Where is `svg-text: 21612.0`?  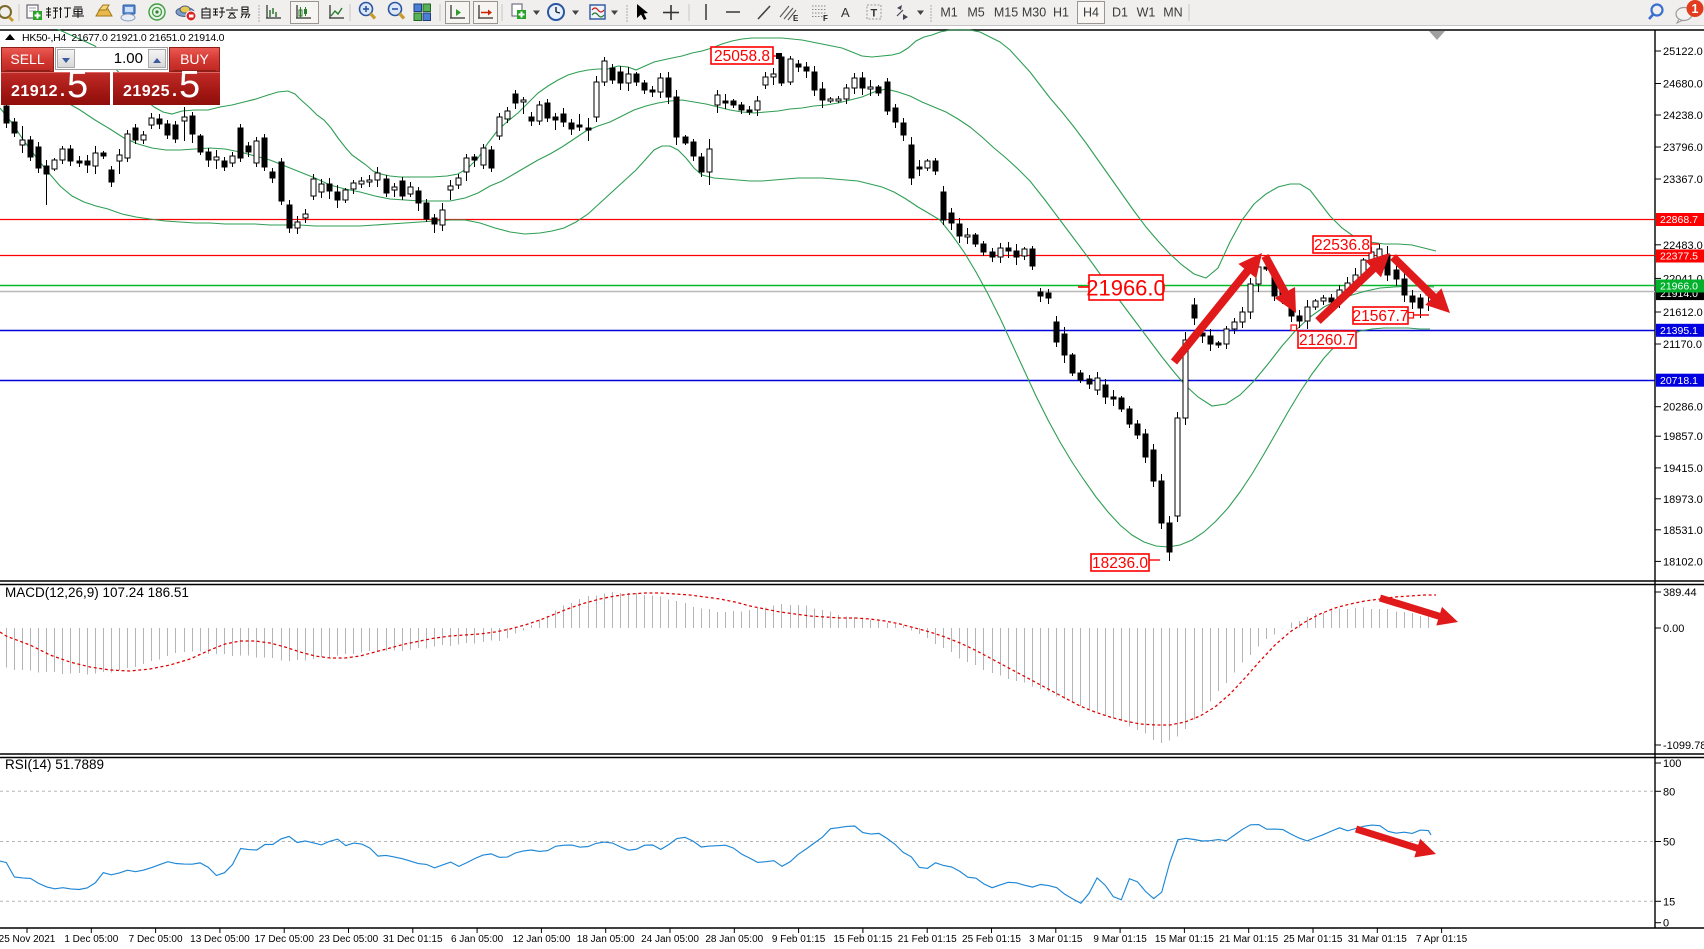 svg-text: 21612.0 is located at coordinates (1683, 313).